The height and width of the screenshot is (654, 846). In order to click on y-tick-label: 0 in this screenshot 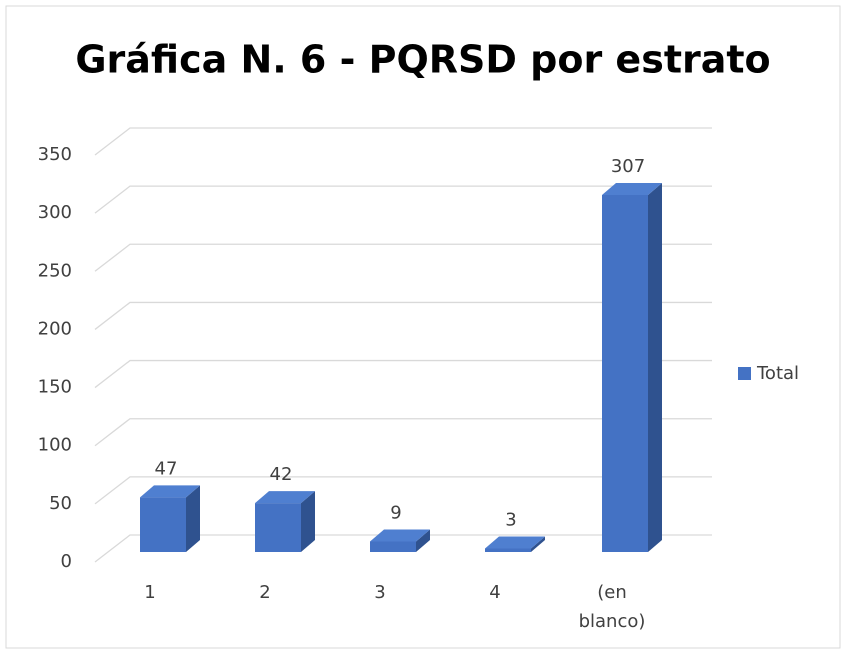, I will do `click(66, 561)`.